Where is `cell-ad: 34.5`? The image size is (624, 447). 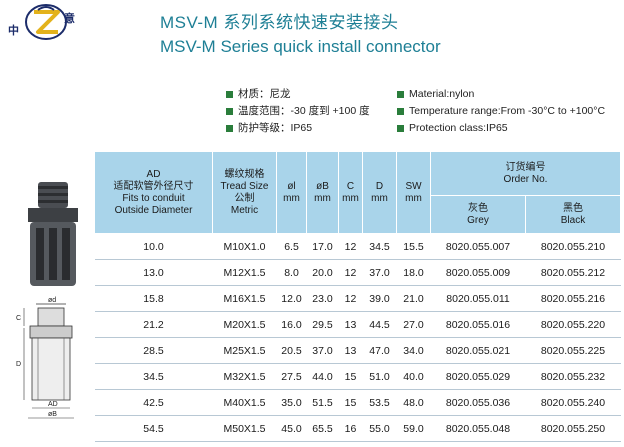
cell-ad: 34.5 is located at coordinates (153, 376).